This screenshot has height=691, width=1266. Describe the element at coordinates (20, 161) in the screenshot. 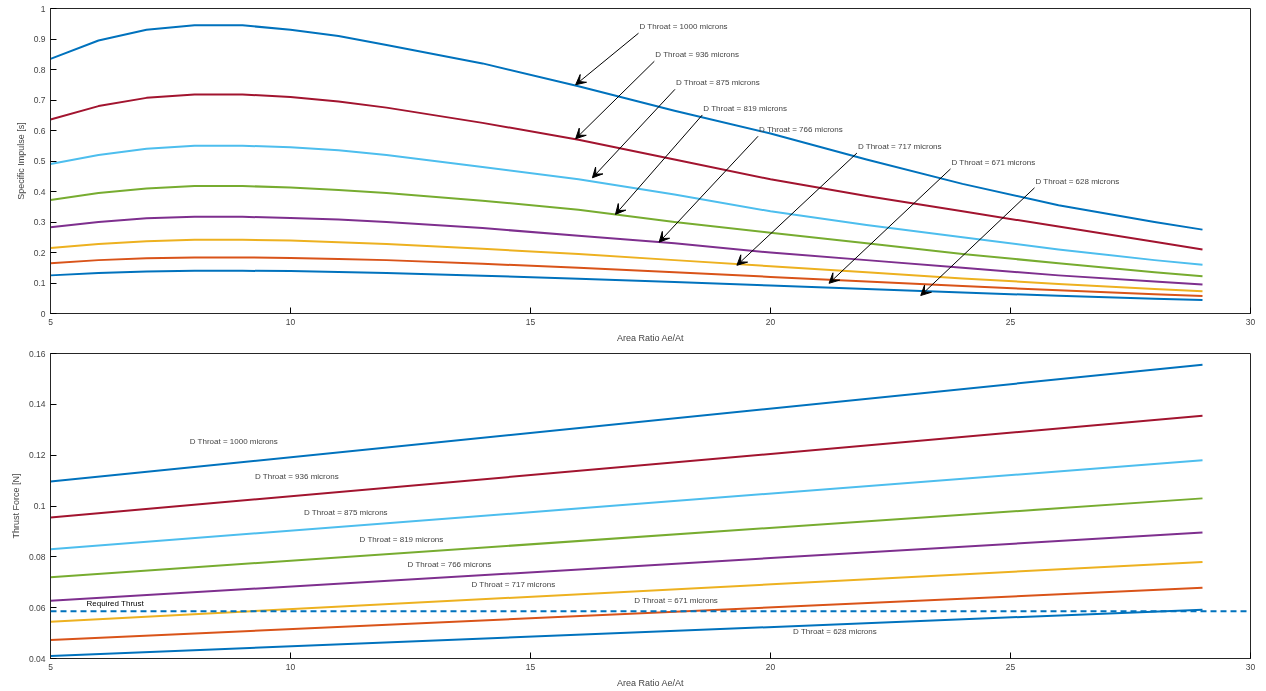

I see `y-axis-title: Specific Impulse [s]` at that location.